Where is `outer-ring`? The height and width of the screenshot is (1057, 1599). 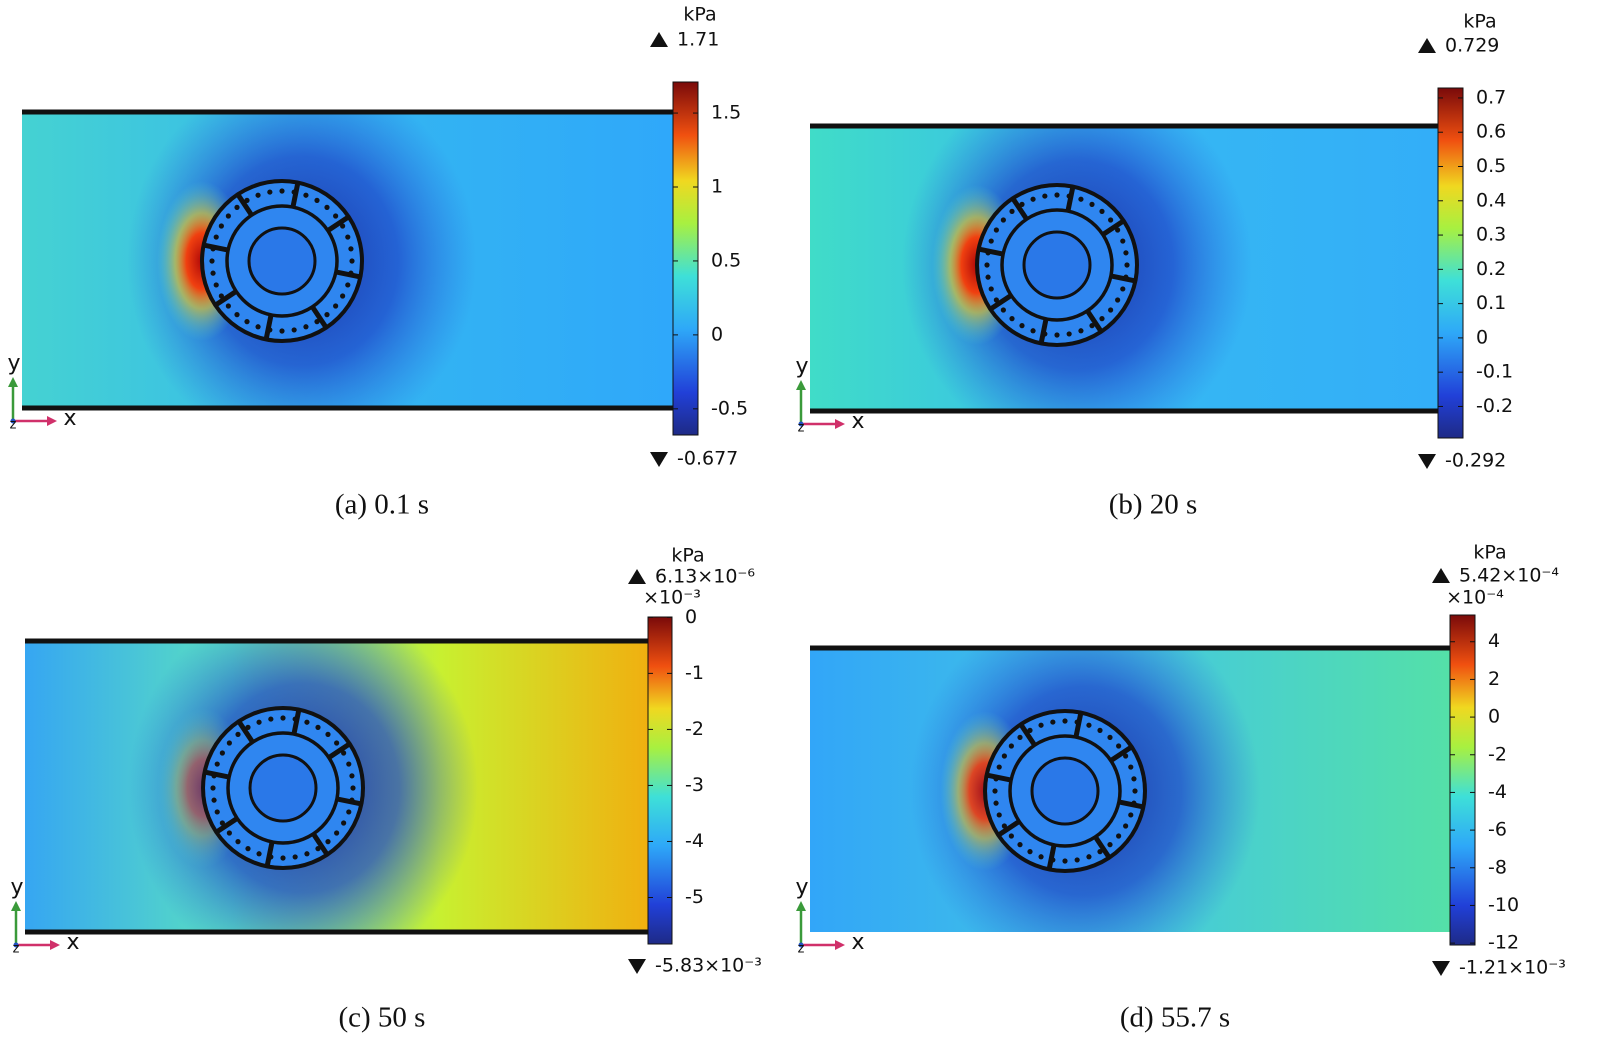
outer-ring is located at coordinates (1065, 791).